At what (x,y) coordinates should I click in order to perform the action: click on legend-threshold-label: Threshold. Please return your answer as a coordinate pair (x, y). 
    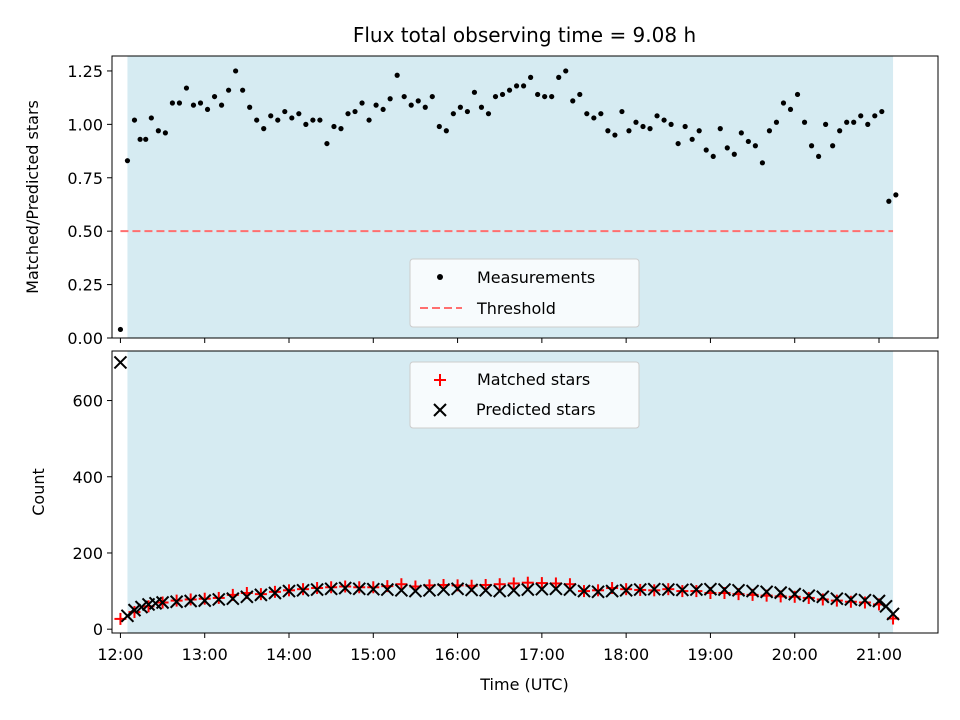
    Looking at the image, I should click on (516, 308).